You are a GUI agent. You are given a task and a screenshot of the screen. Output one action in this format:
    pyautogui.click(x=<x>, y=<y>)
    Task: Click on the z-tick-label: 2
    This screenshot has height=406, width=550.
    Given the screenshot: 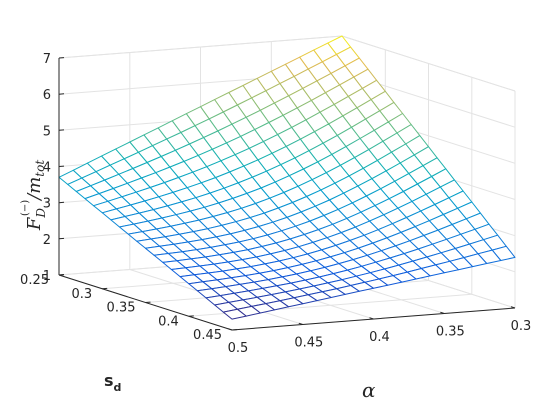 What is the action you would take?
    pyautogui.click(x=47, y=240)
    